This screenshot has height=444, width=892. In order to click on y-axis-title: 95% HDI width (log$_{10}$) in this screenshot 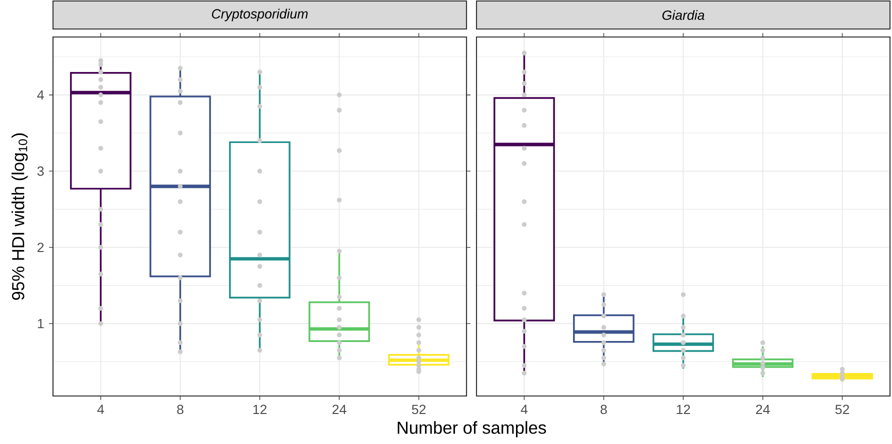, I will do `click(20, 216)`.